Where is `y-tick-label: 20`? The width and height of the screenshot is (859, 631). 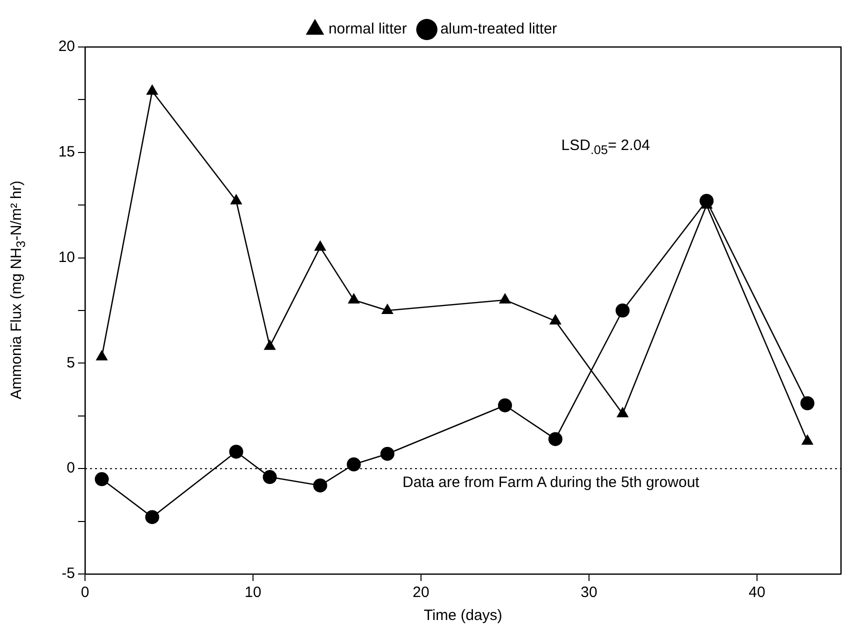
y-tick-label: 20 is located at coordinates (66, 47).